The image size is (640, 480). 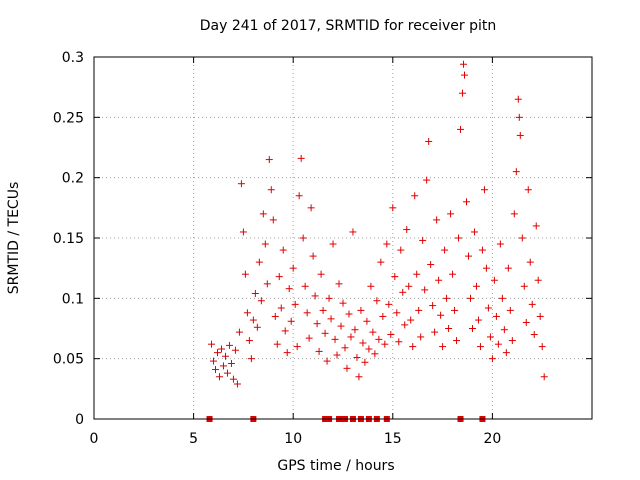 I want to click on x-tick-label: 5, so click(x=193, y=439).